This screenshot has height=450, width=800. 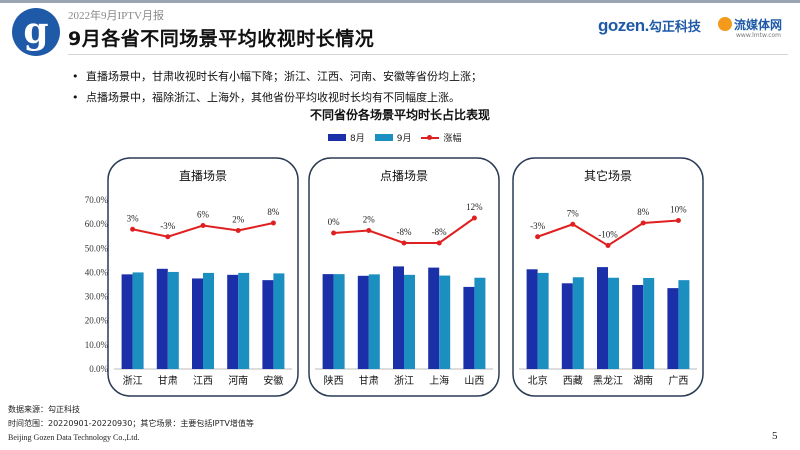 I want to click on panel-title: 直播场景, so click(x=203, y=176).